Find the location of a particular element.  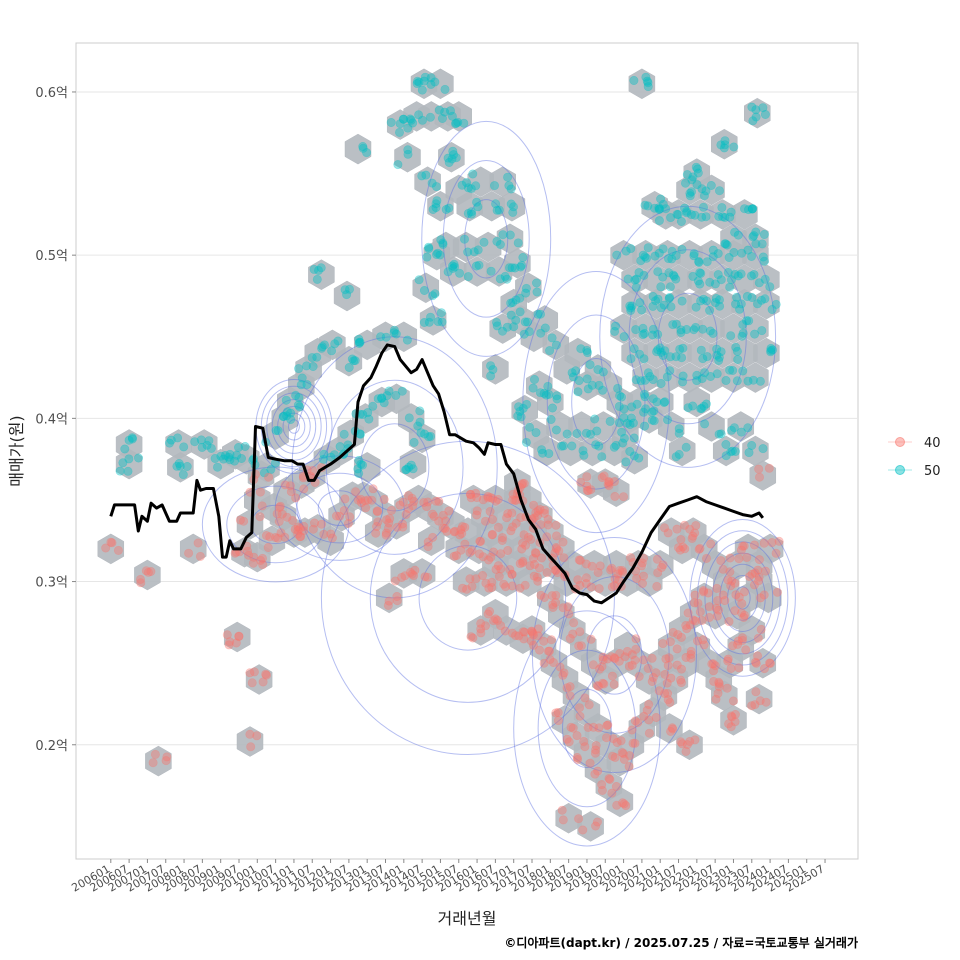

y-tick-label: 0.6억 is located at coordinates (51, 93).